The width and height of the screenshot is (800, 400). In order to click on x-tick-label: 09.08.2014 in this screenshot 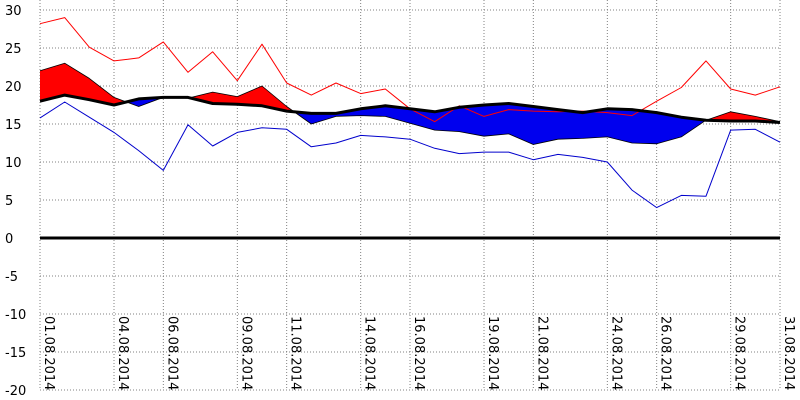, I will do `click(245, 353)`.